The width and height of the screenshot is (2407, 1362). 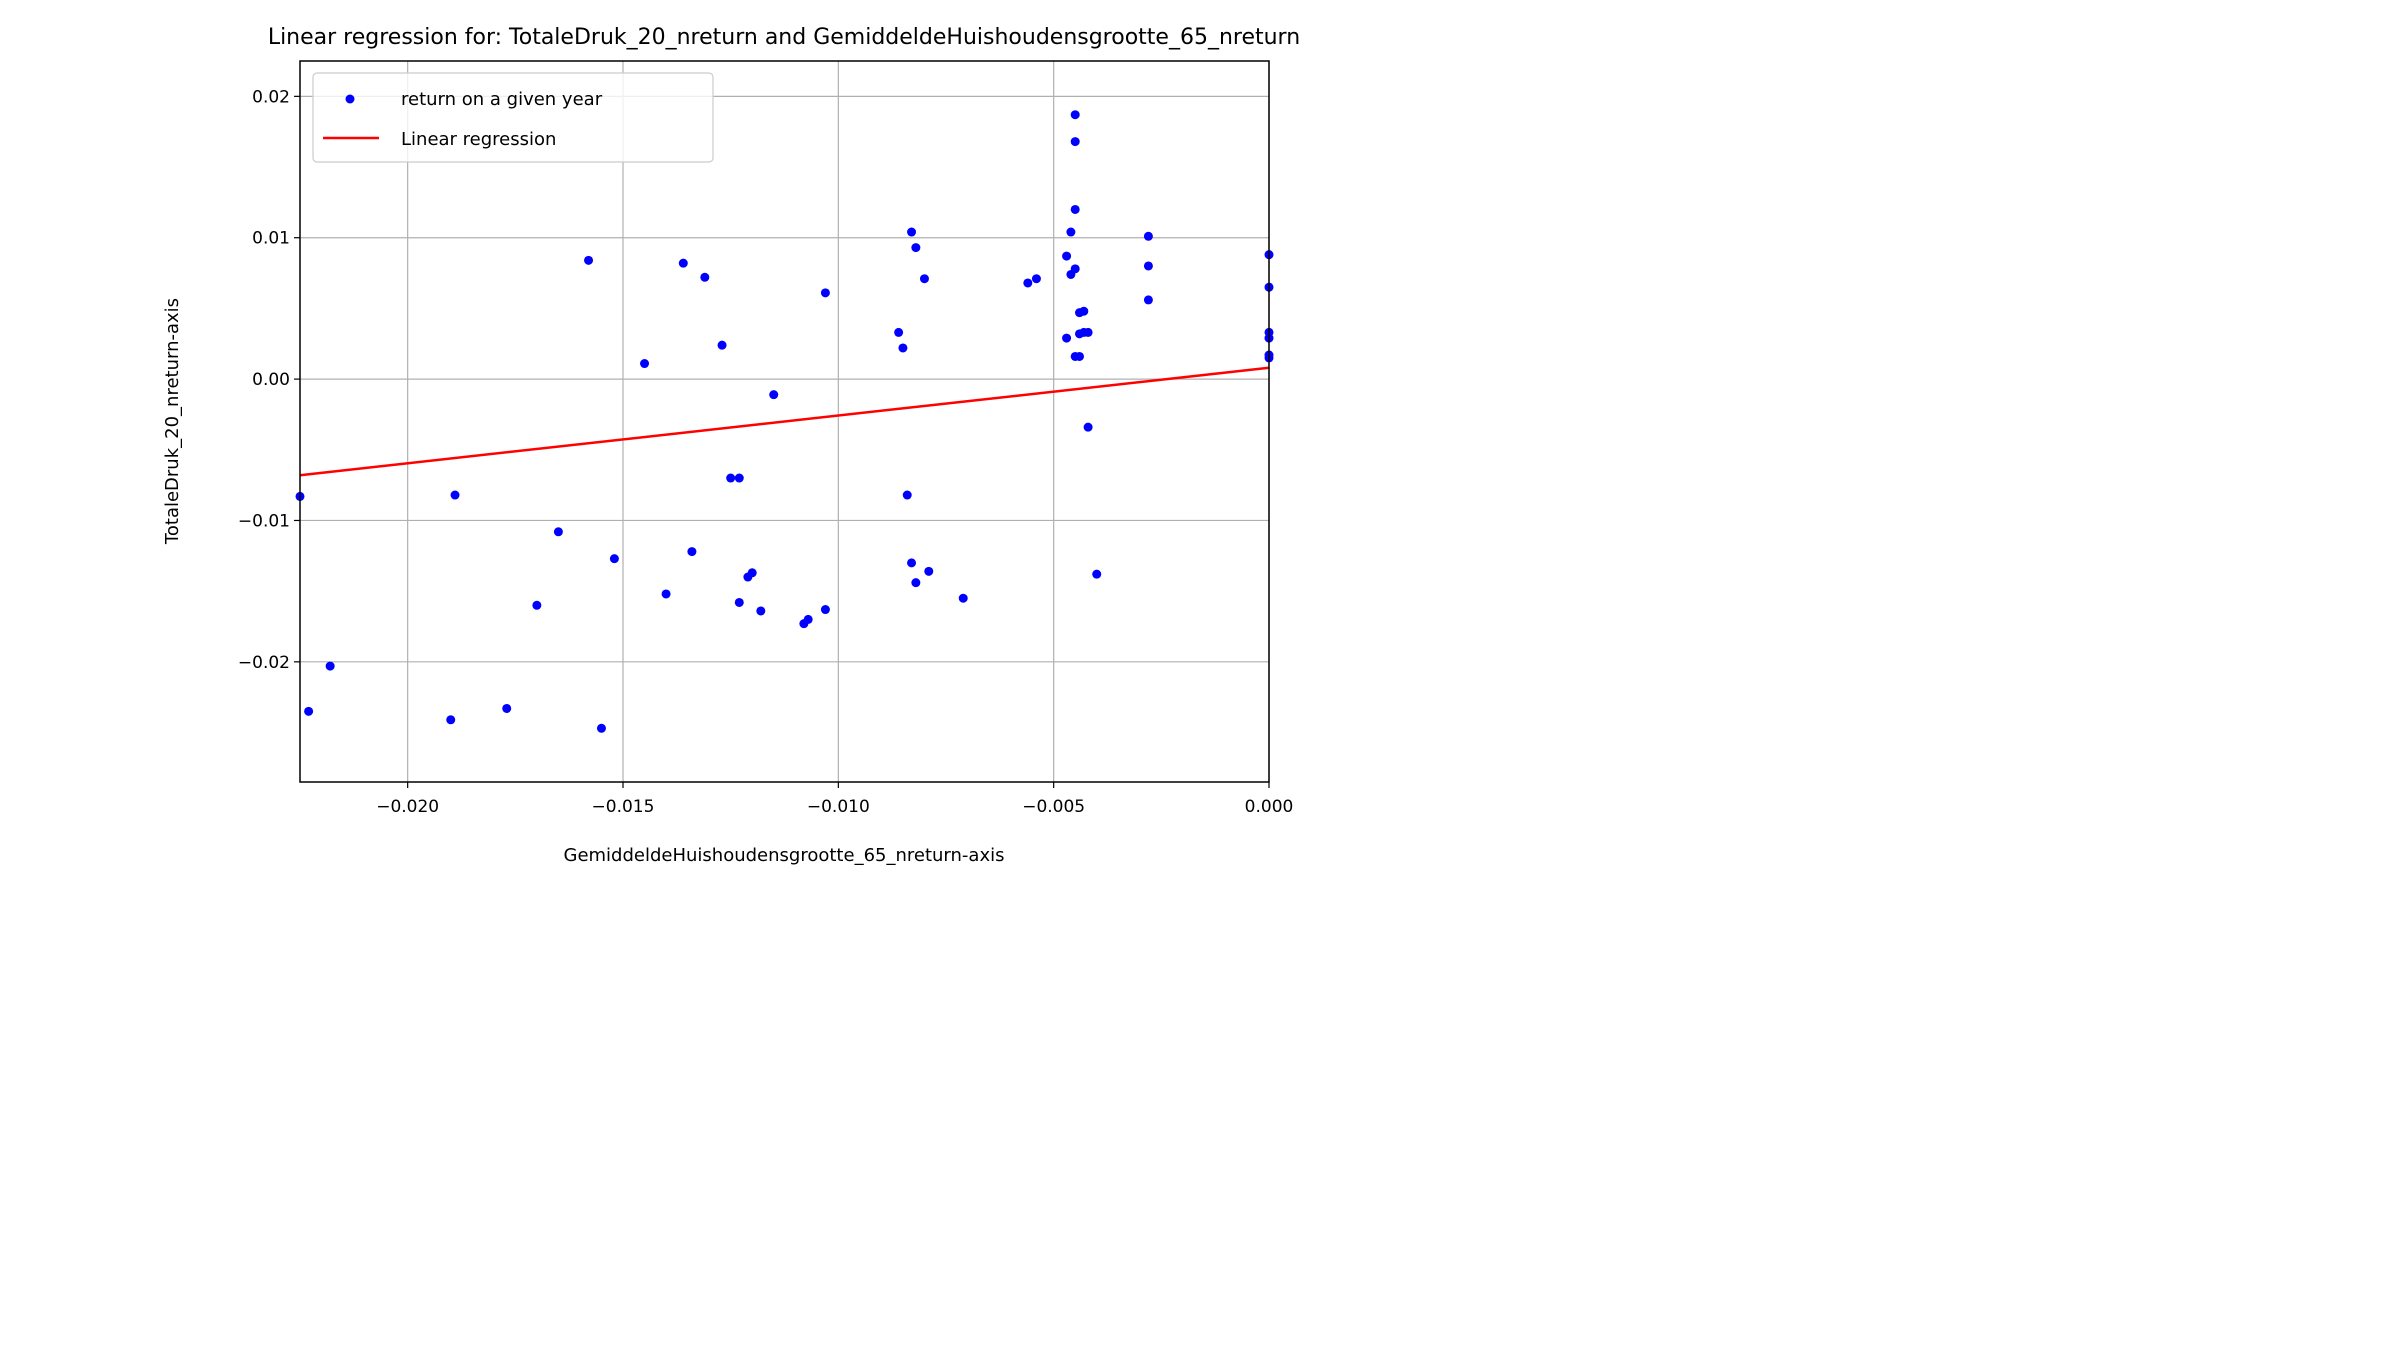 I want to click on y-tick-label: −0.02, so click(x=264, y=663).